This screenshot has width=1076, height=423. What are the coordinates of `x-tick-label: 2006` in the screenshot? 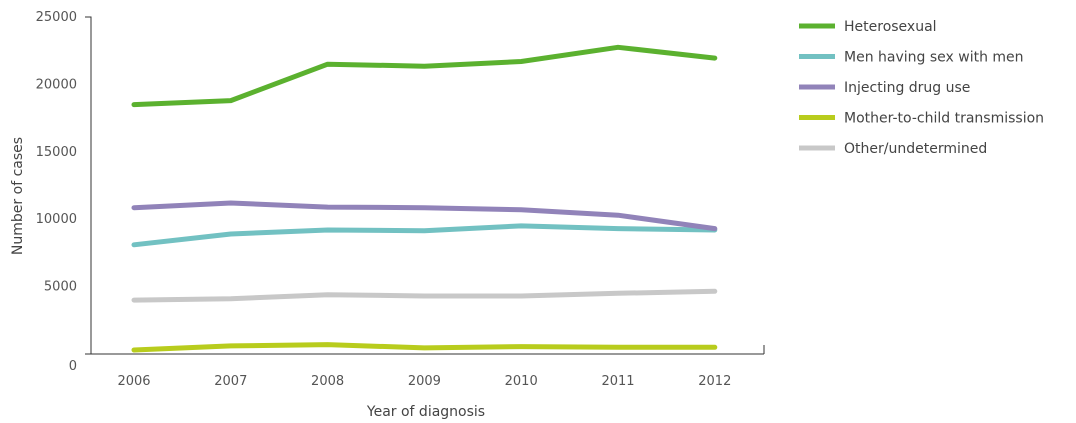 It's located at (133, 381).